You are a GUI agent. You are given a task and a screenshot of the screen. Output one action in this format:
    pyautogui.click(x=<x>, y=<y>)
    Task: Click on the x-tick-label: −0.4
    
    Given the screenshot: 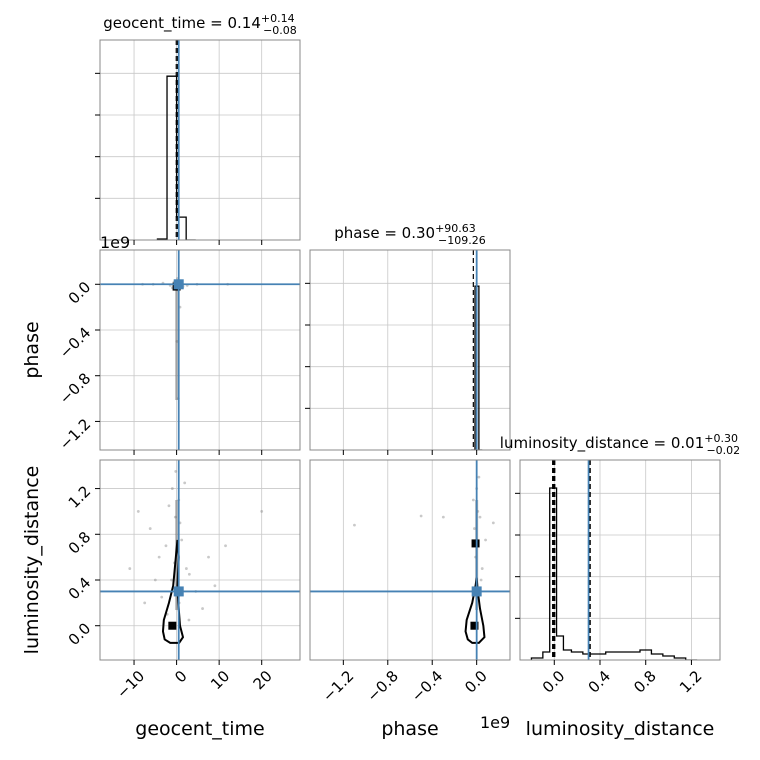 What is the action you would take?
    pyautogui.click(x=427, y=686)
    